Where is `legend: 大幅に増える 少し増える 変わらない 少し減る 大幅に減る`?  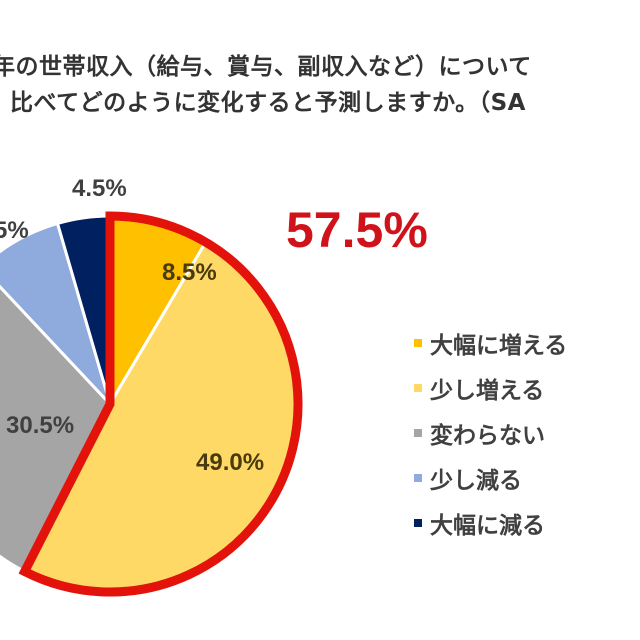
legend: 大幅に増える 少し増える 変わらない 少し減る 大幅に減る is located at coordinates (490, 432).